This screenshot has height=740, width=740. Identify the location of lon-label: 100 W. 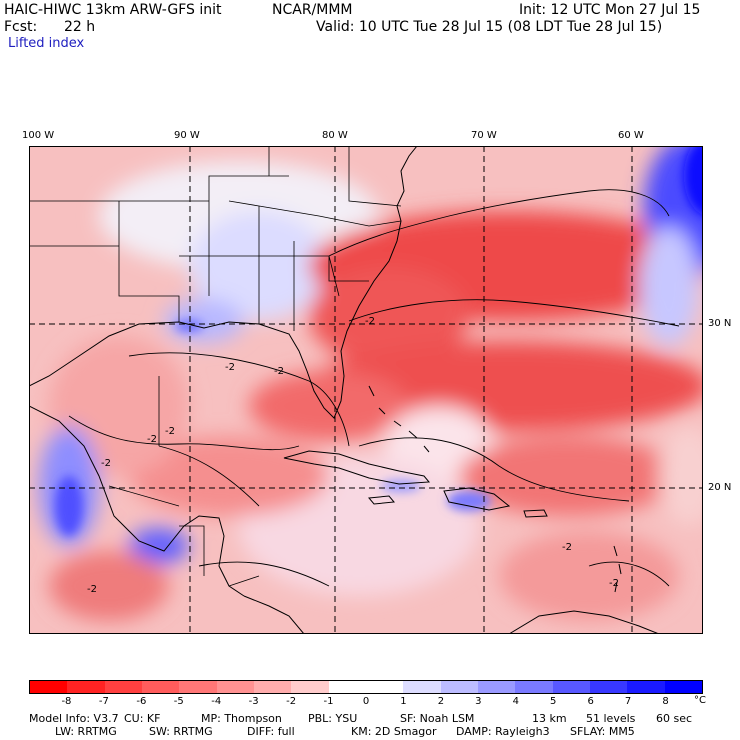
(38, 135).